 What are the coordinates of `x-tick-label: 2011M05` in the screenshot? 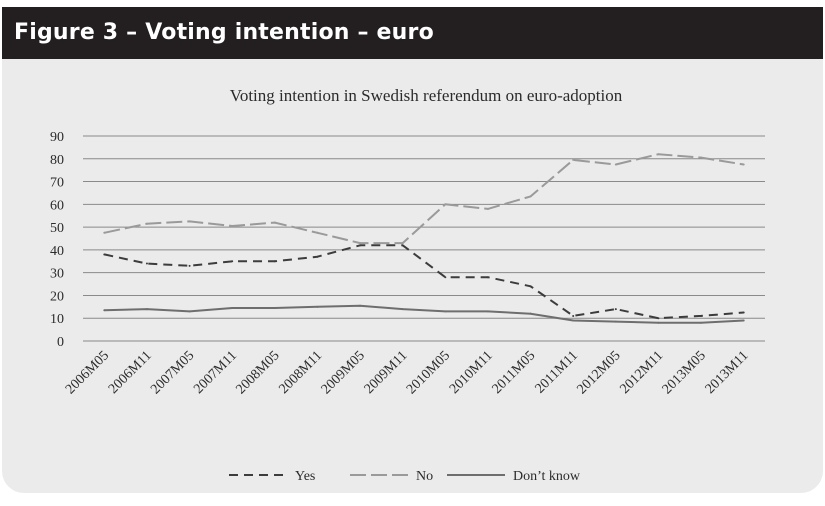 It's located at (514, 372).